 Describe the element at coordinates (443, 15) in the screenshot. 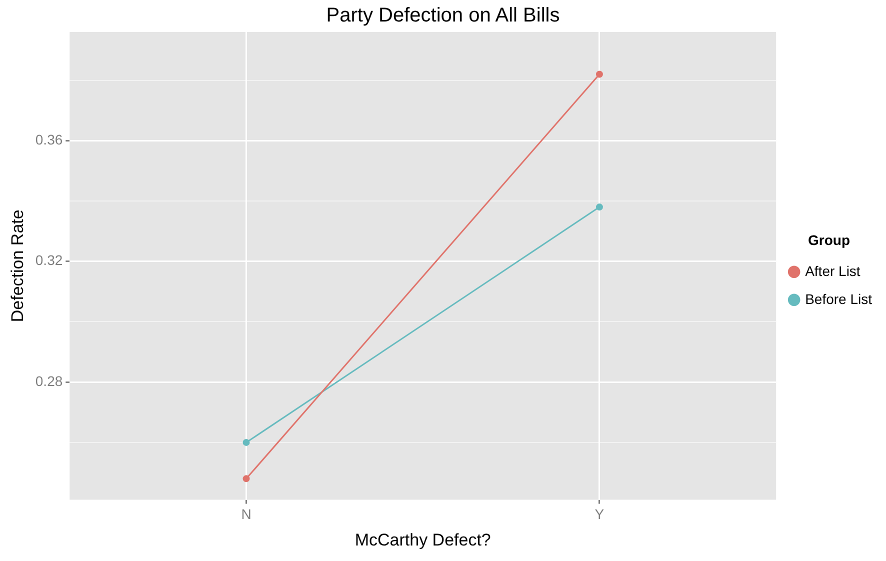

I see `chart-title: Party Defection on All Bills` at that location.